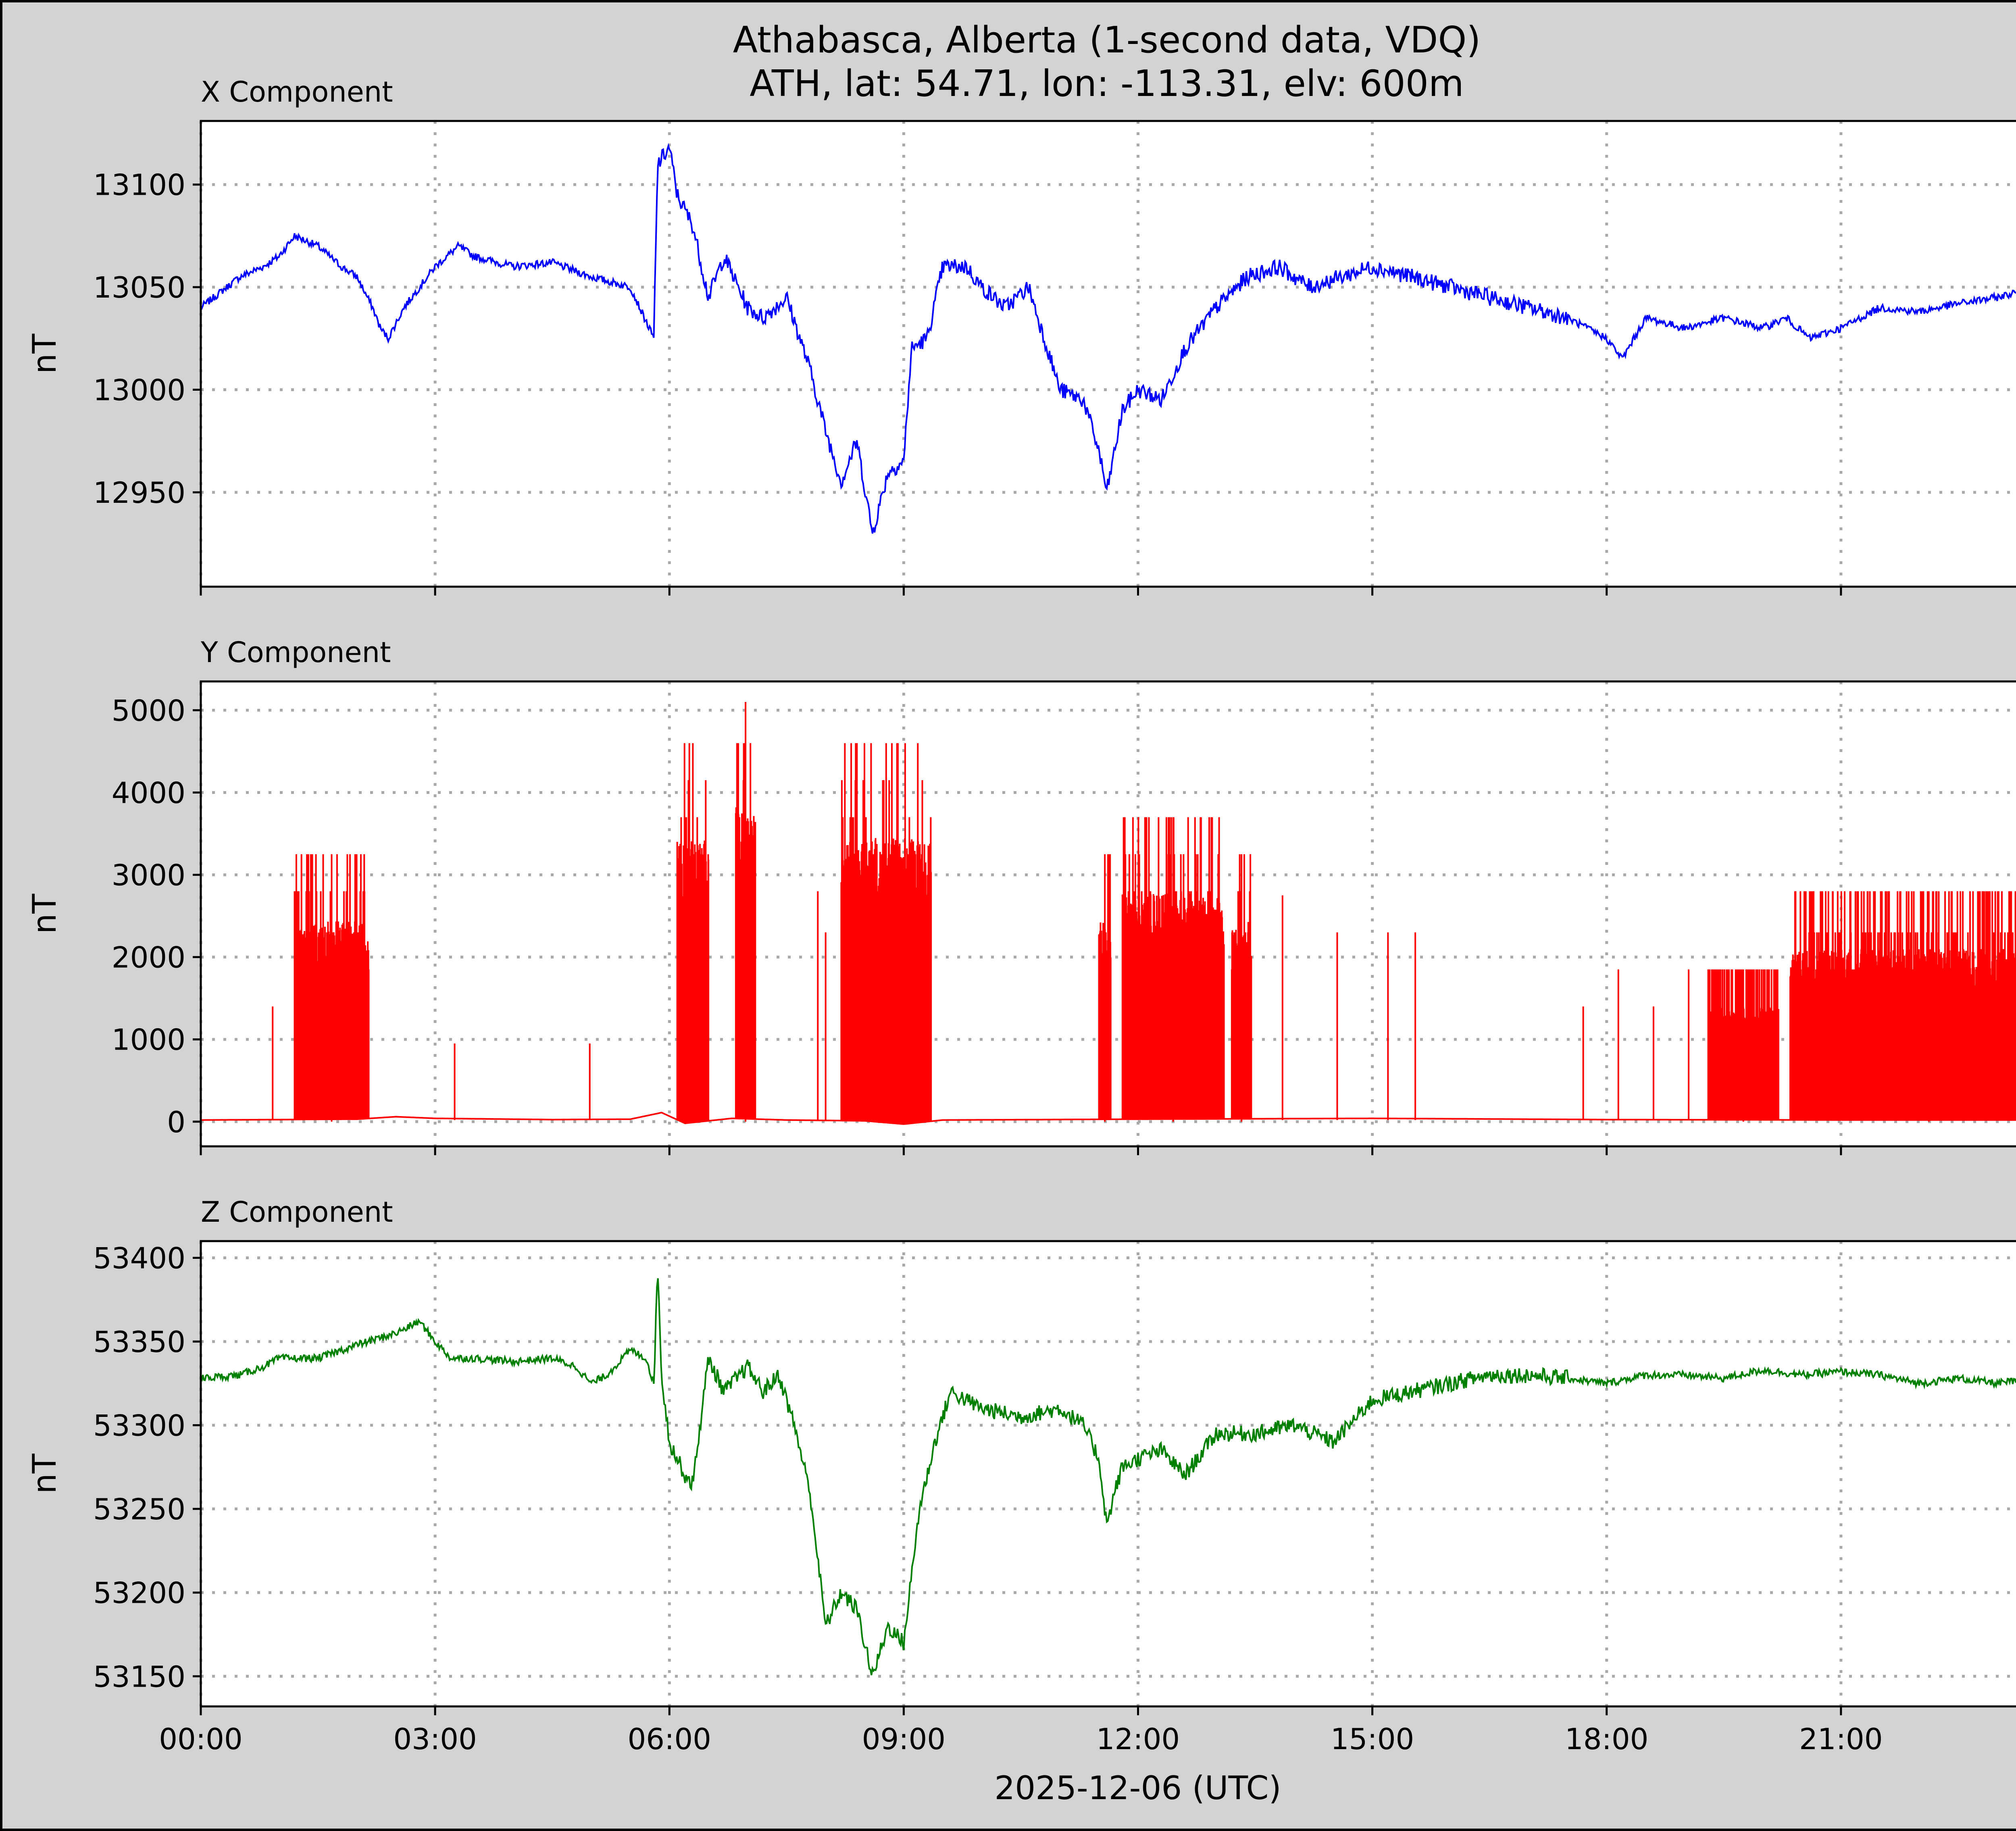 The width and height of the screenshot is (2016, 1831). I want to click on z-ytick-label: 53250, so click(139, 1509).